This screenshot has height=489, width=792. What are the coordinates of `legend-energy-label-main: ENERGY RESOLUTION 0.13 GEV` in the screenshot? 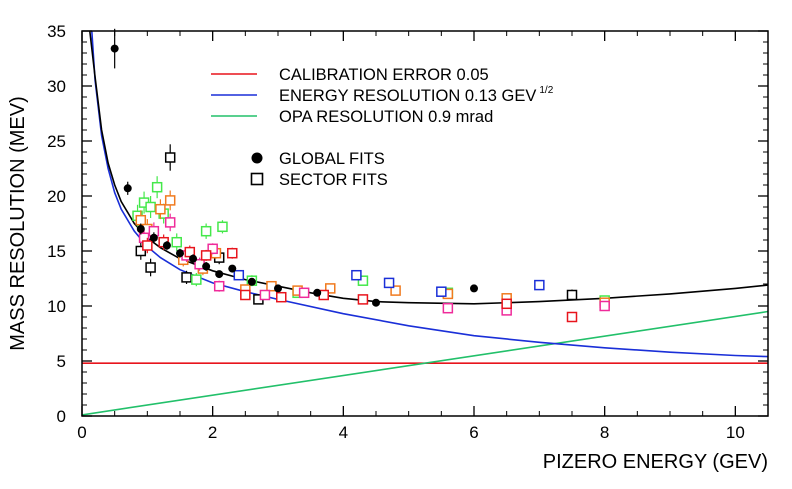 It's located at (407, 96).